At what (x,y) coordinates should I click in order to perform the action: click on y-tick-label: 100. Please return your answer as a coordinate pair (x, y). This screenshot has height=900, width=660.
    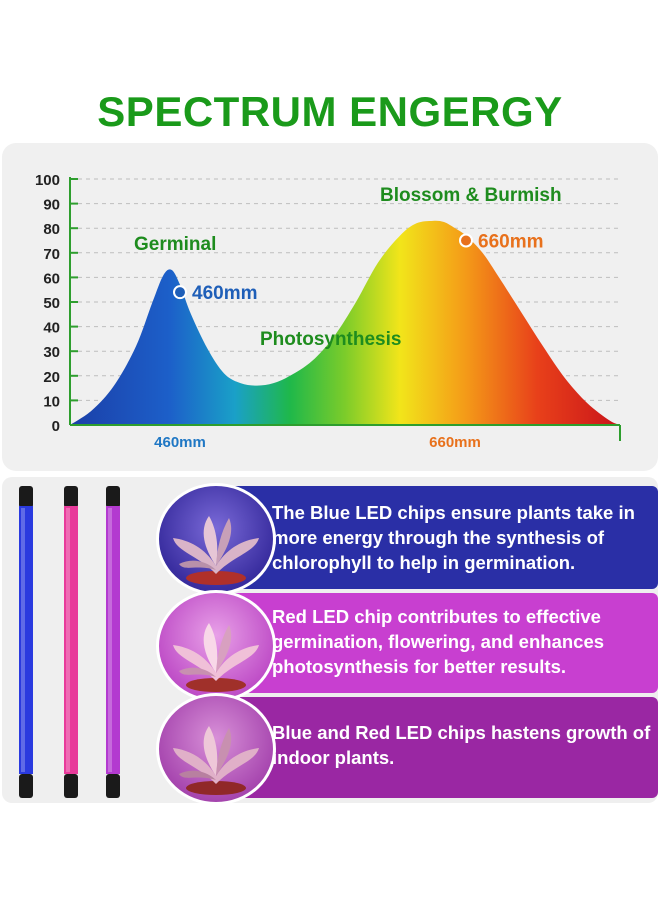
    Looking at the image, I should click on (47, 180).